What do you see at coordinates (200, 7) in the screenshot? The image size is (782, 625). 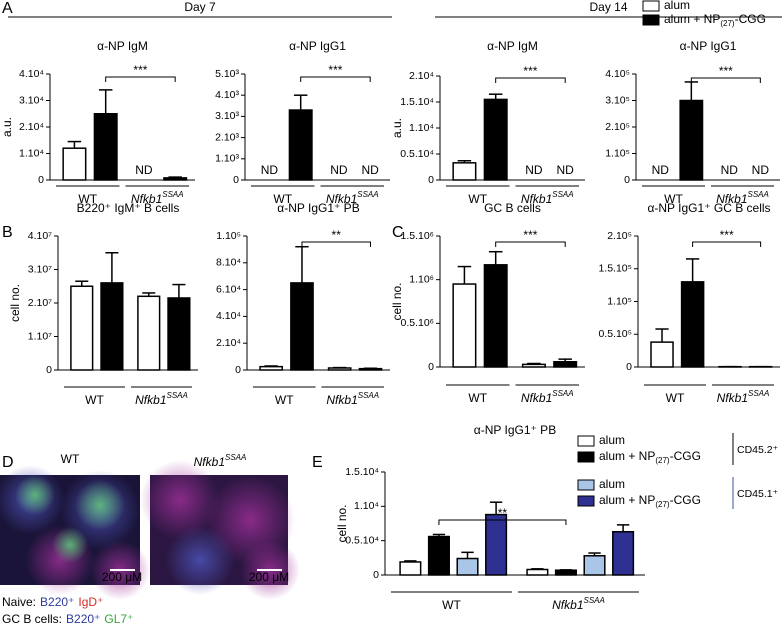 I see `day-header: Day 7` at bounding box center [200, 7].